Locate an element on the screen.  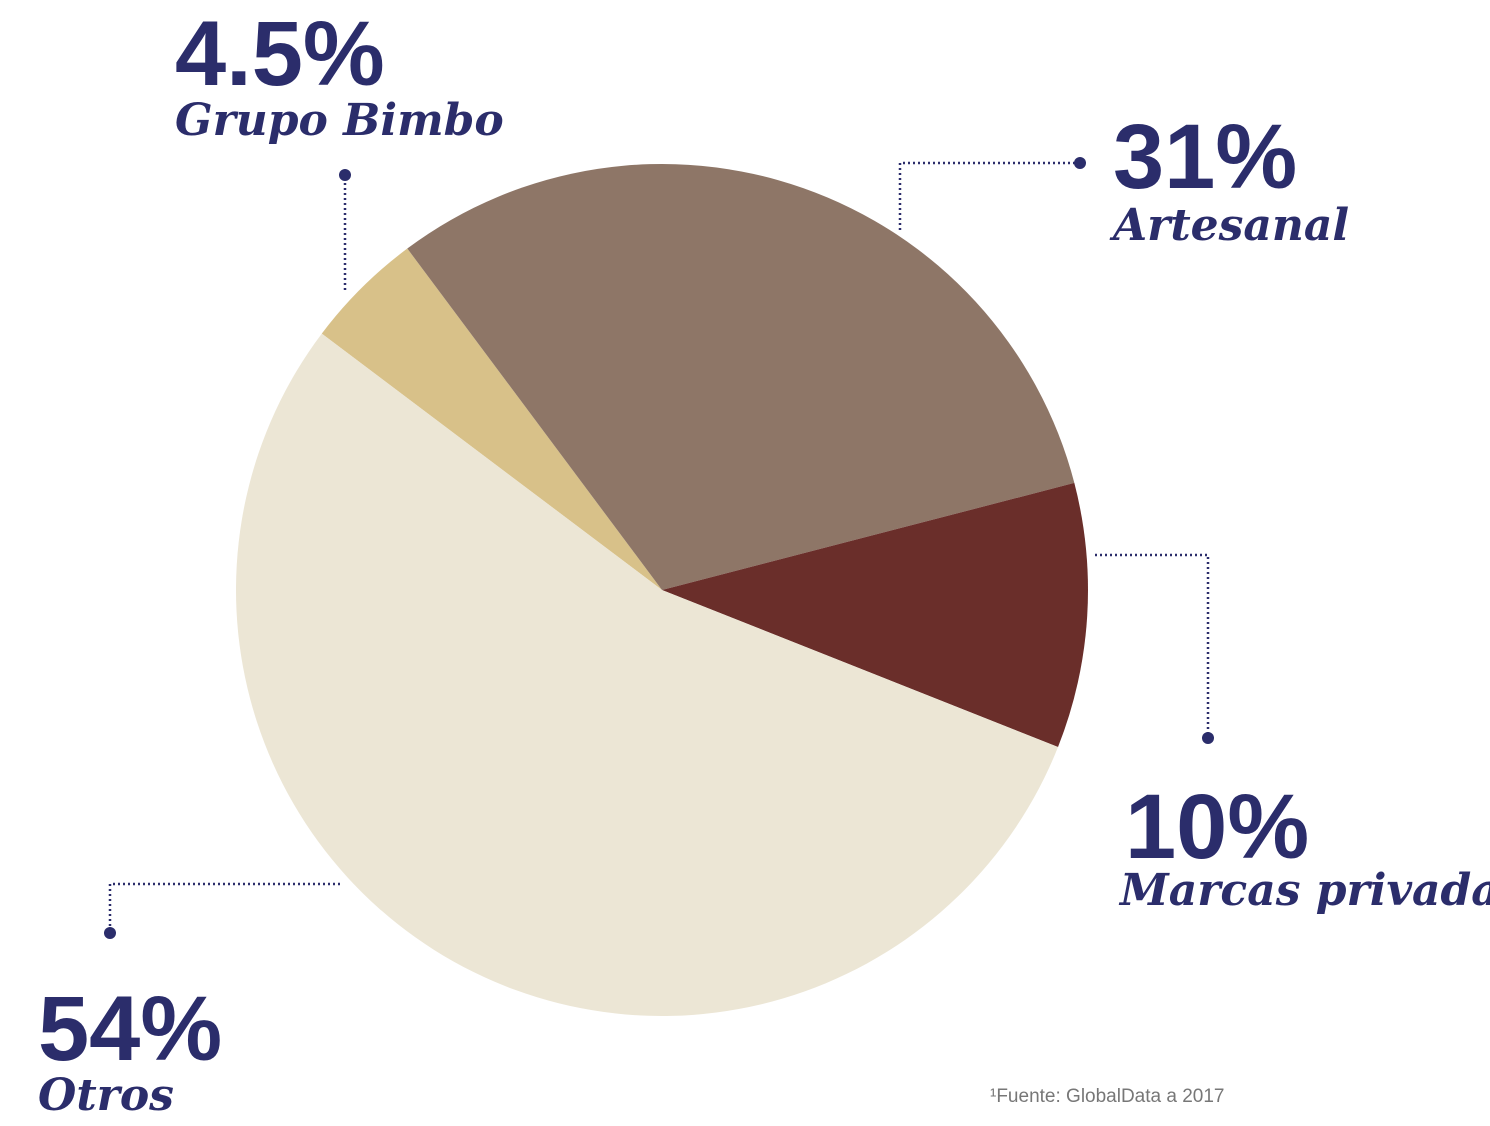
value-label: 4.5% is located at coordinates (280, 54).